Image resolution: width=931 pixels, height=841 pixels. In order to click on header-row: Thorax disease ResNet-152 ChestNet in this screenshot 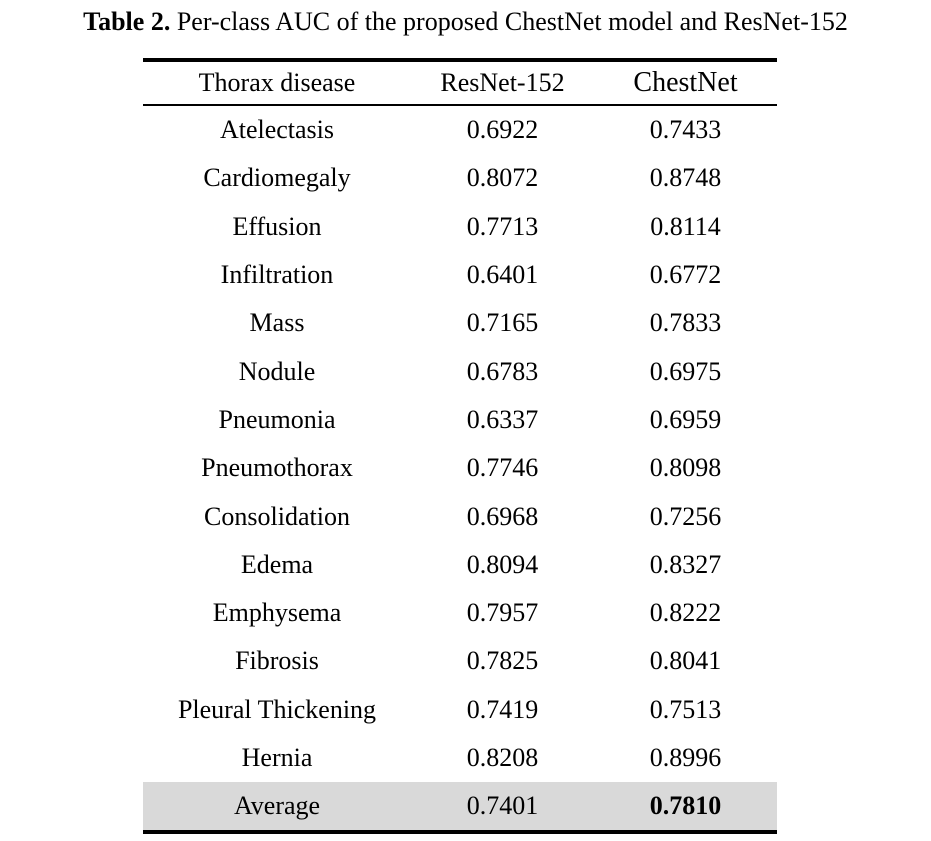, I will do `click(460, 82)`.